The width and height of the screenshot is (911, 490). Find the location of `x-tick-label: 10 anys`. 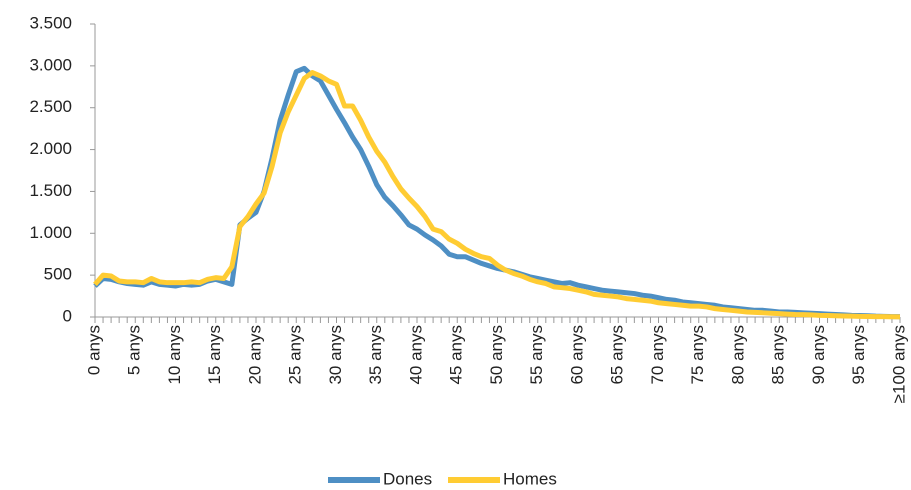

x-tick-label: 10 anys is located at coordinates (174, 355).